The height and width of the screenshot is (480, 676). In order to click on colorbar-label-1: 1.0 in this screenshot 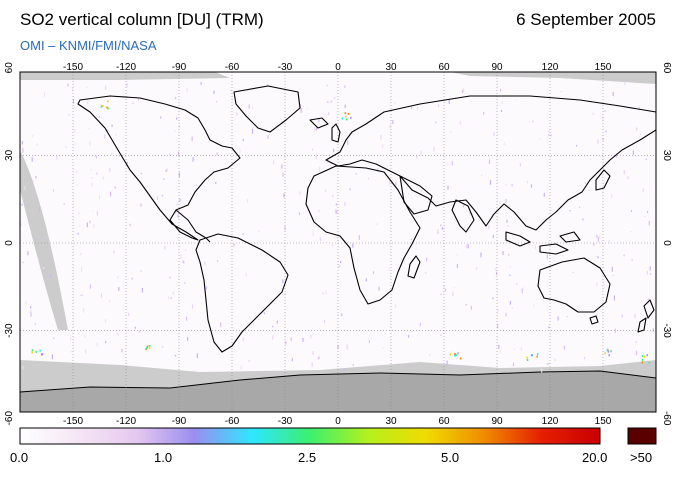, I will do `click(163, 457)`.